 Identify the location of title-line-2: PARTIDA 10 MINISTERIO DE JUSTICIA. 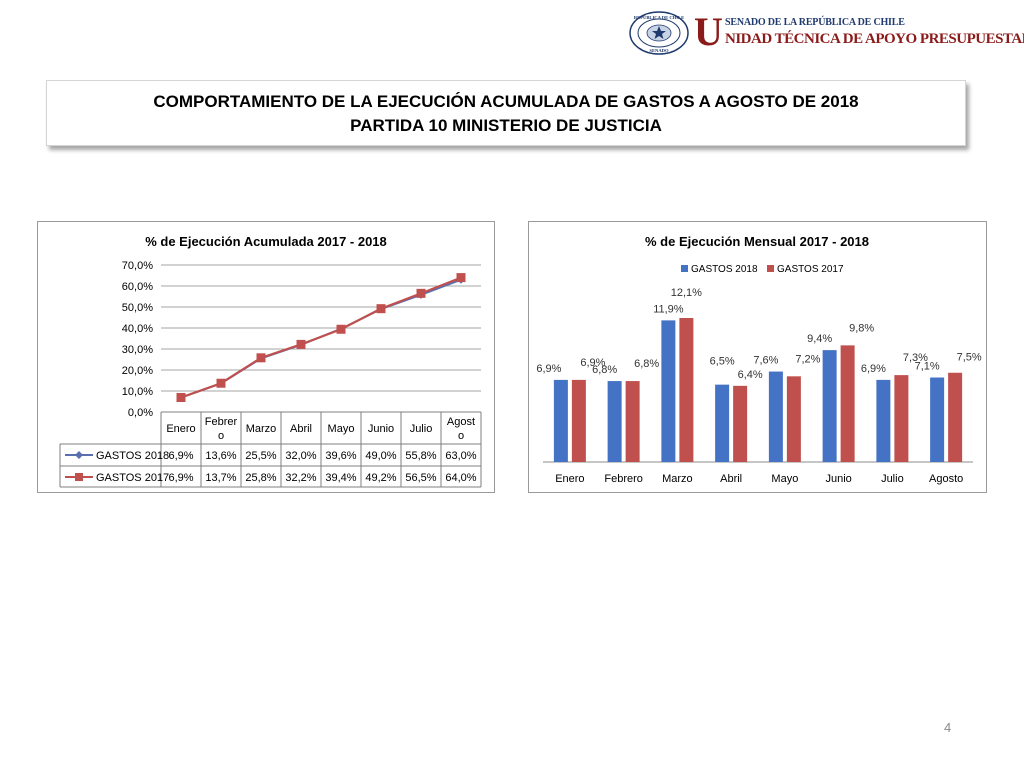
(506, 126).